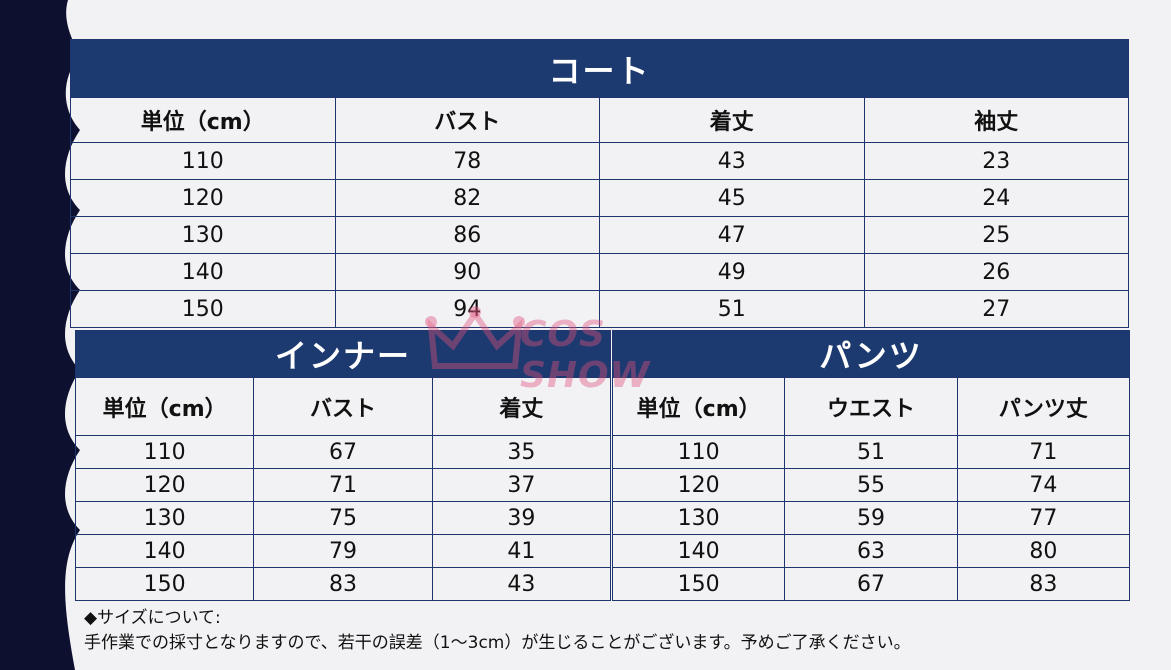 This screenshot has width=1171, height=670. Describe the element at coordinates (1043, 406) in the screenshot. I see `pants-header-length: パンツ丈` at that location.